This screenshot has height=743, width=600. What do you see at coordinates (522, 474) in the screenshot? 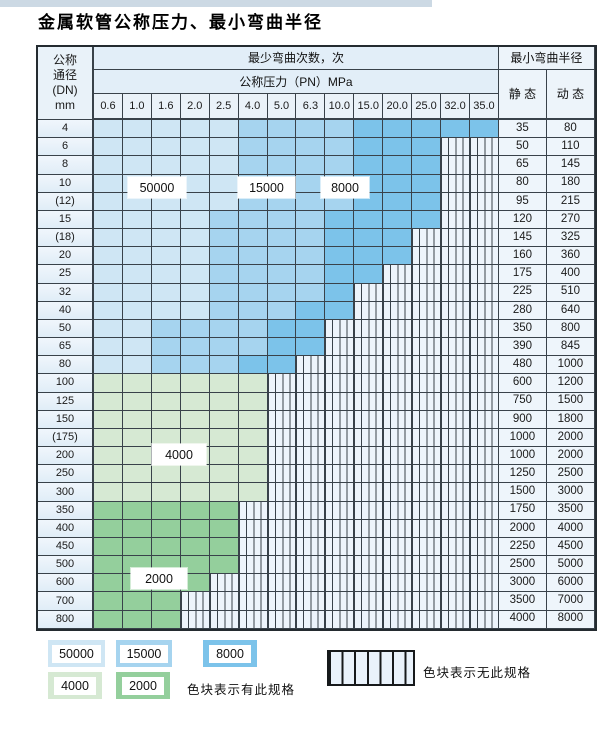
I see `static-radius-value: 1250` at bounding box center [522, 474].